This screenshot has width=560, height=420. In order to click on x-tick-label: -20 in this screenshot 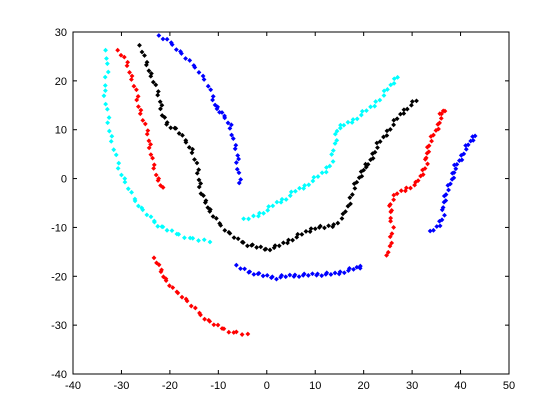, I will do `click(170, 386)`.